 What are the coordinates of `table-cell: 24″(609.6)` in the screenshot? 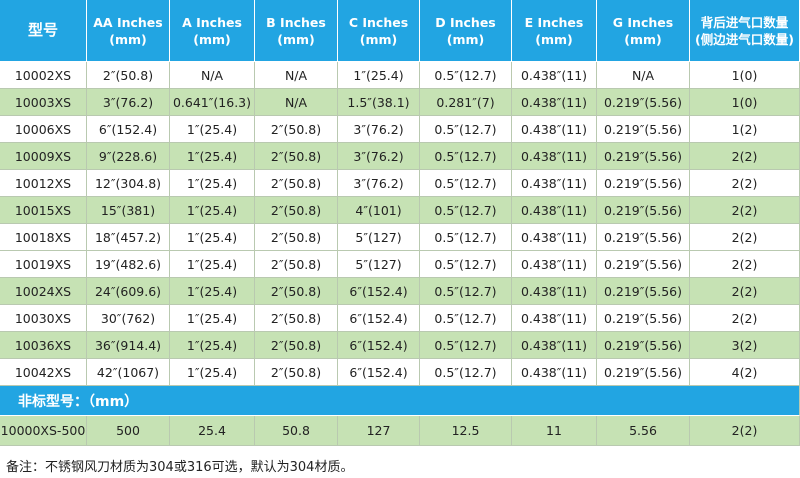 It's located at (128, 291).